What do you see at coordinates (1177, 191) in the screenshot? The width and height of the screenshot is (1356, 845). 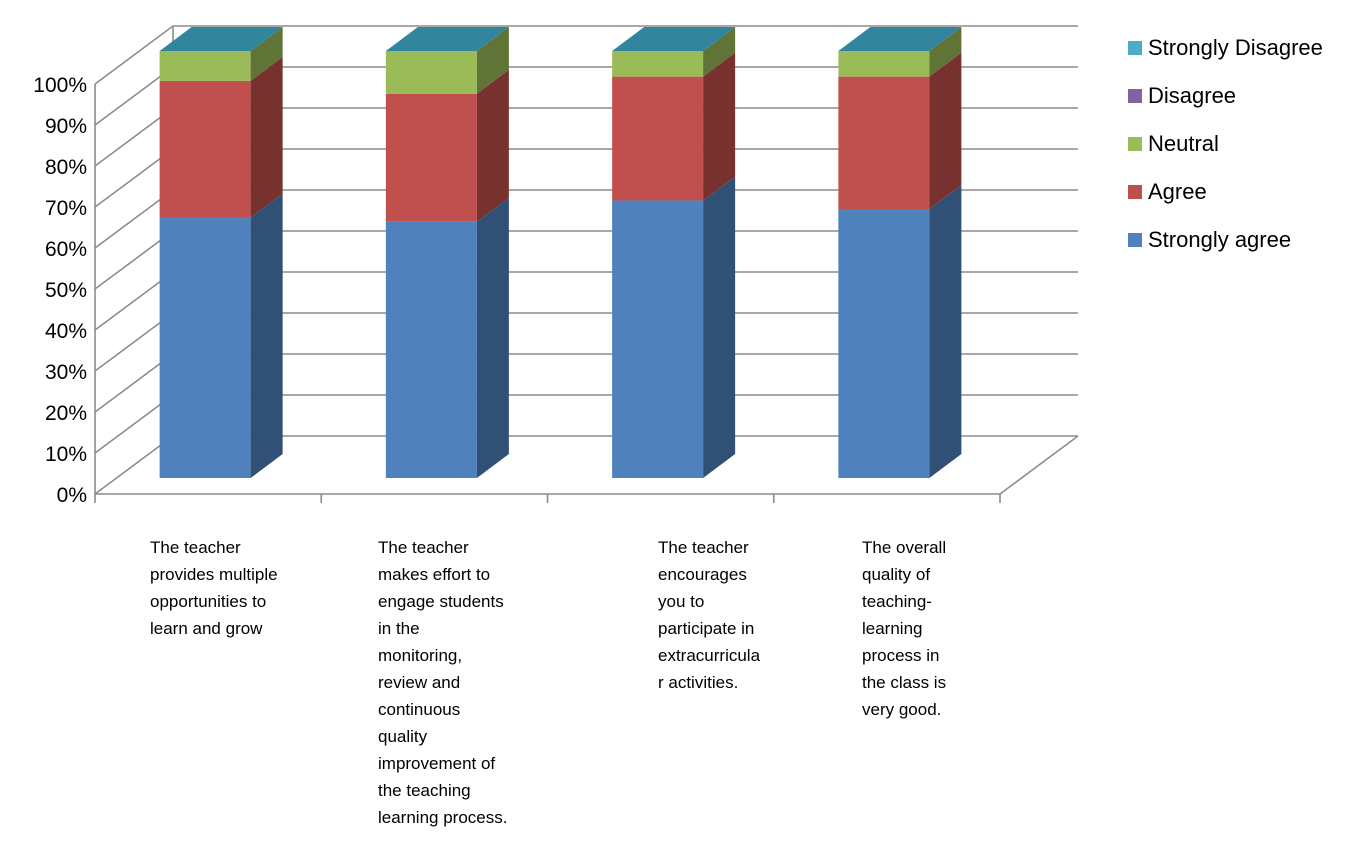 I see `legend-label: Agree` at bounding box center [1177, 191].